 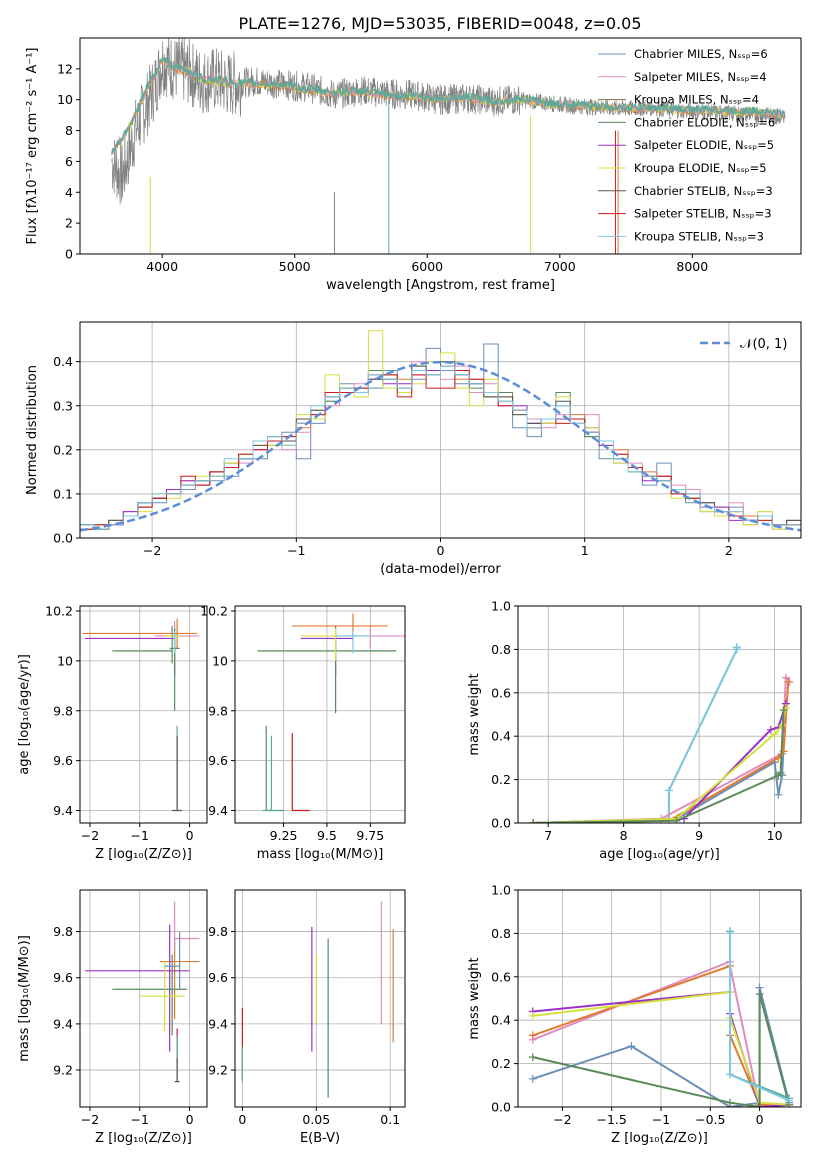 I want to click on y-tick-label: 0.3, so click(x=63, y=405).